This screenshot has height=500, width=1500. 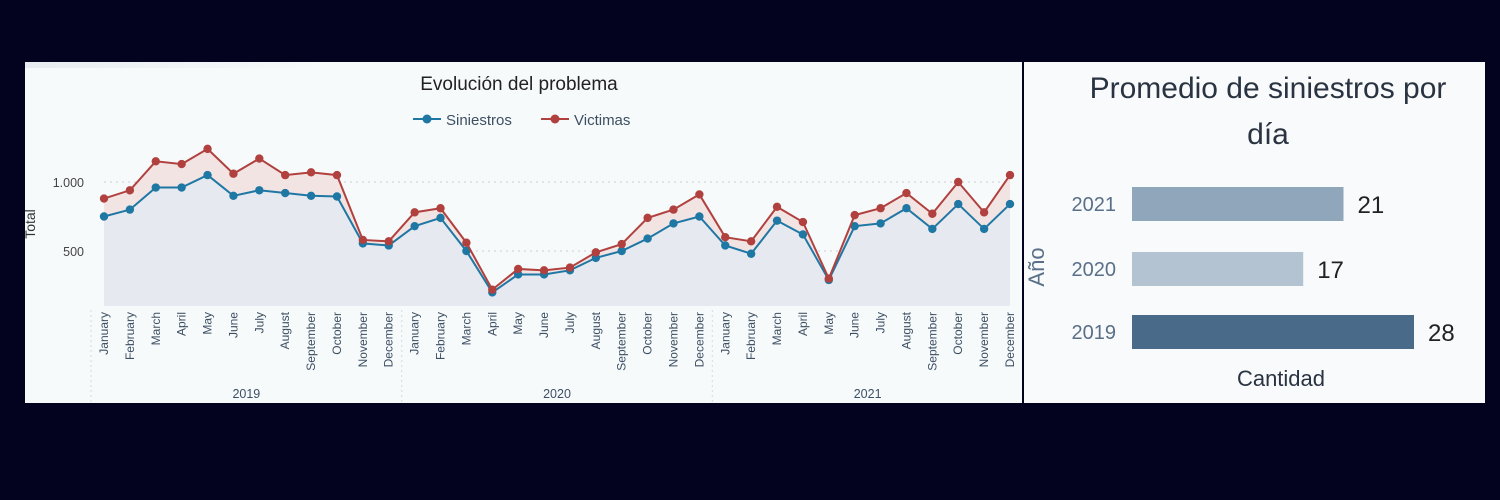 I want to click on siniestros-line, so click(x=557, y=233).